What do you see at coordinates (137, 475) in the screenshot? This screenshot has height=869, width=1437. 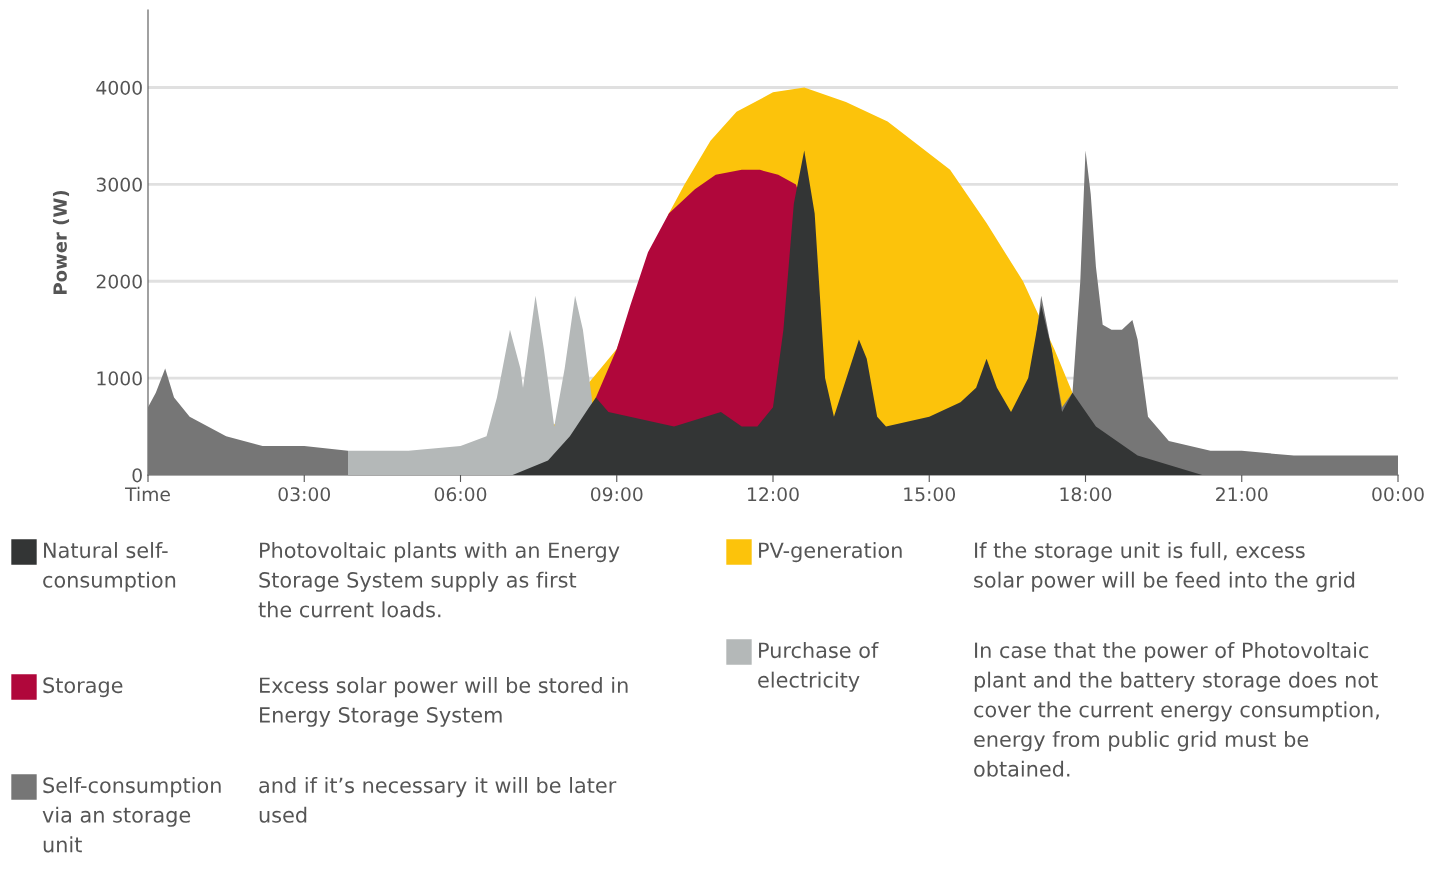 I see `y-tick-label: 0` at bounding box center [137, 475].